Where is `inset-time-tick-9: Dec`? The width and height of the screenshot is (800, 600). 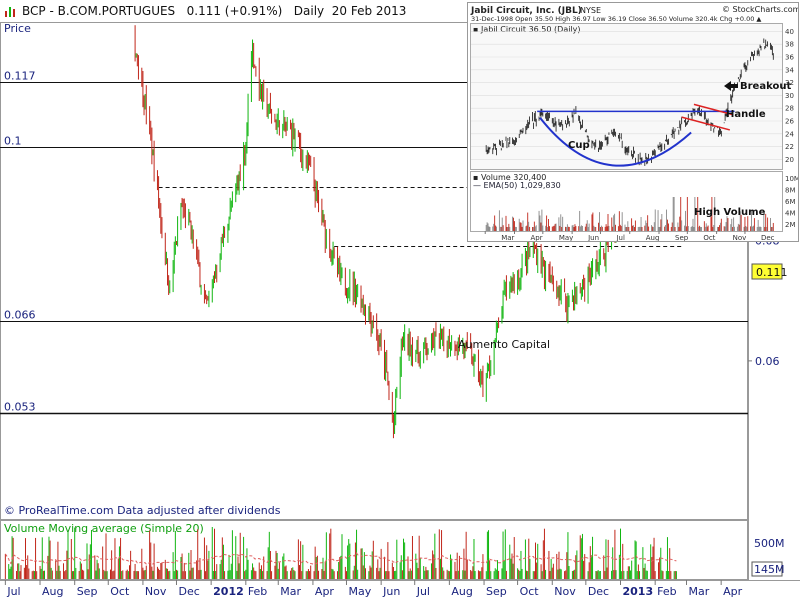
inset-time-tick-9: Dec is located at coordinates (768, 237).